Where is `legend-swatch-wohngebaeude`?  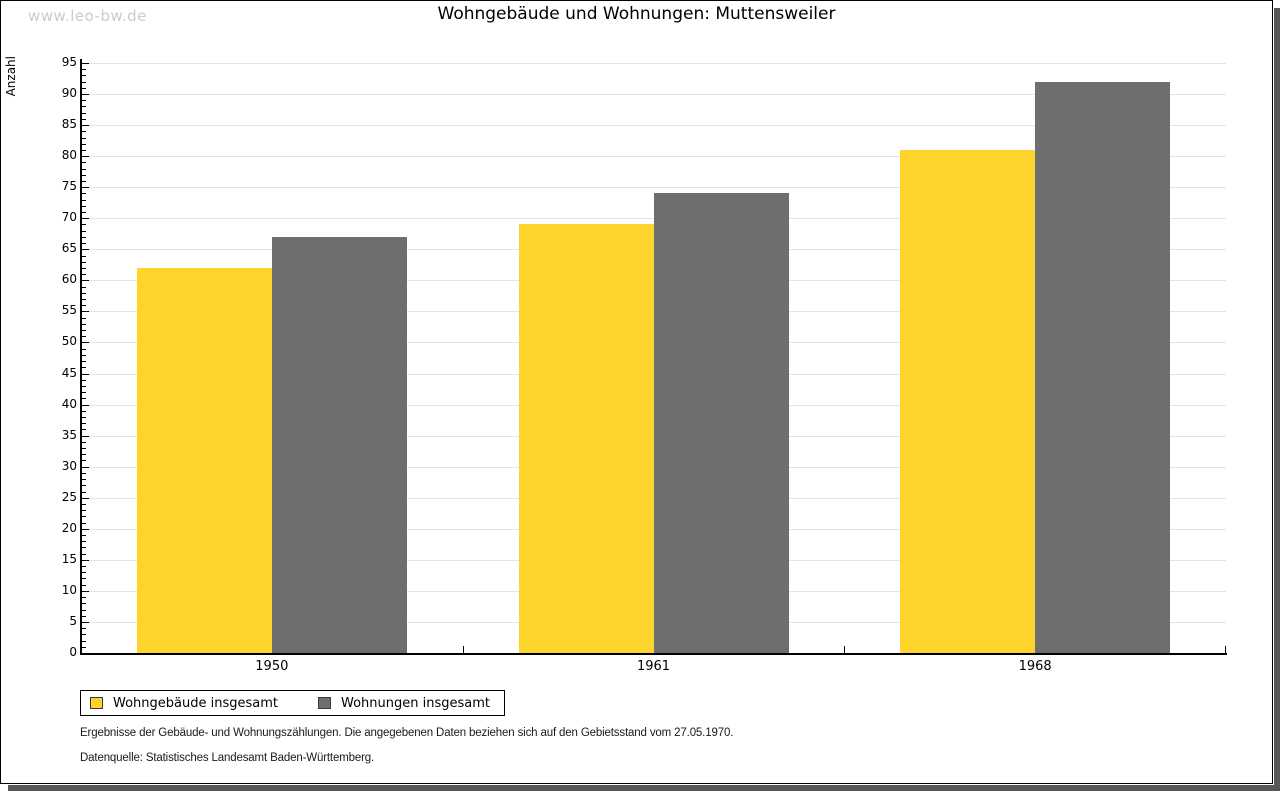
legend-swatch-wohngebaeude is located at coordinates (96, 703).